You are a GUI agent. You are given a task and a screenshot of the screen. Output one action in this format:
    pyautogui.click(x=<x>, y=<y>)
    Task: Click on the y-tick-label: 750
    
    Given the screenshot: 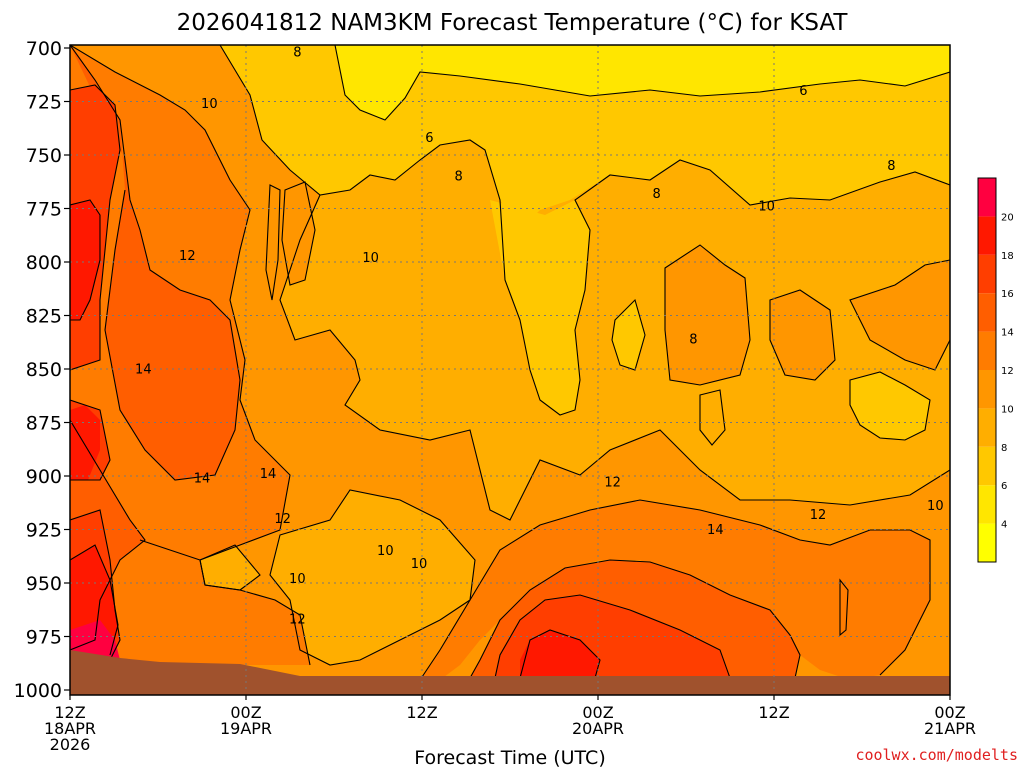 What is the action you would take?
    pyautogui.click(x=44, y=156)
    